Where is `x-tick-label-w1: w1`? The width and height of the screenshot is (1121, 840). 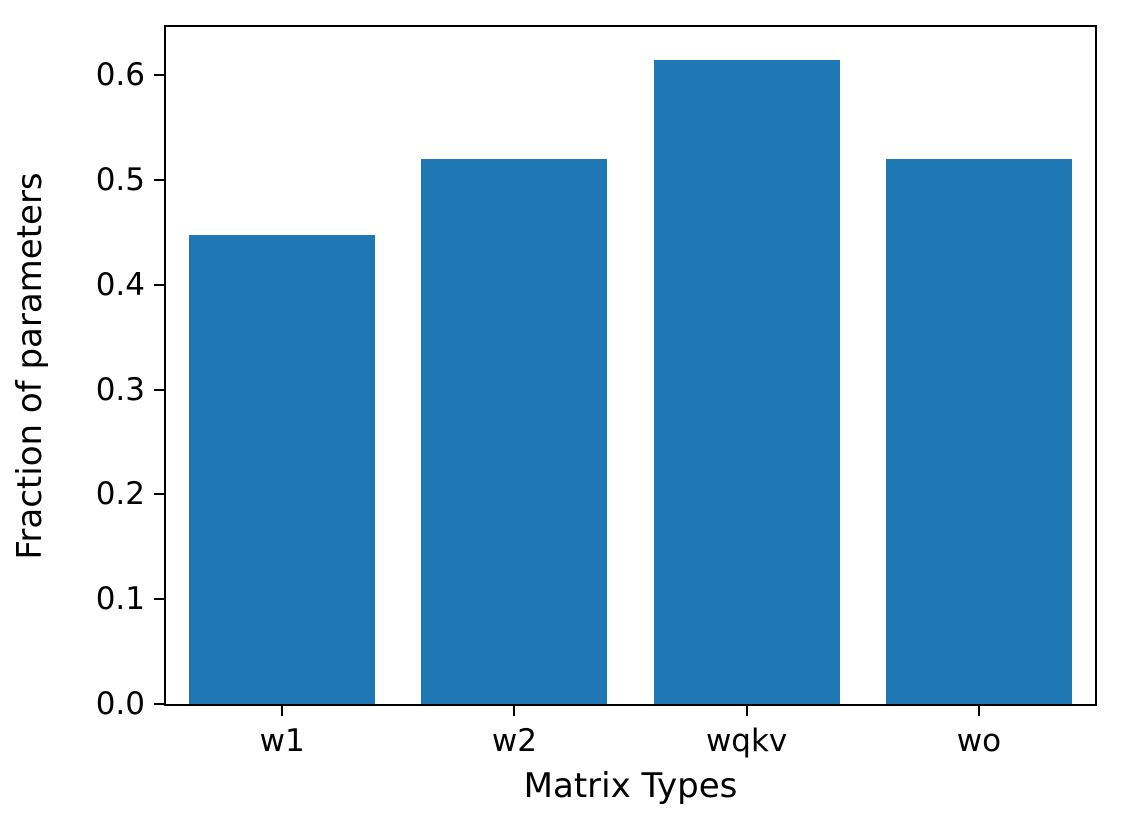 x-tick-label-w1: w1 is located at coordinates (282, 741).